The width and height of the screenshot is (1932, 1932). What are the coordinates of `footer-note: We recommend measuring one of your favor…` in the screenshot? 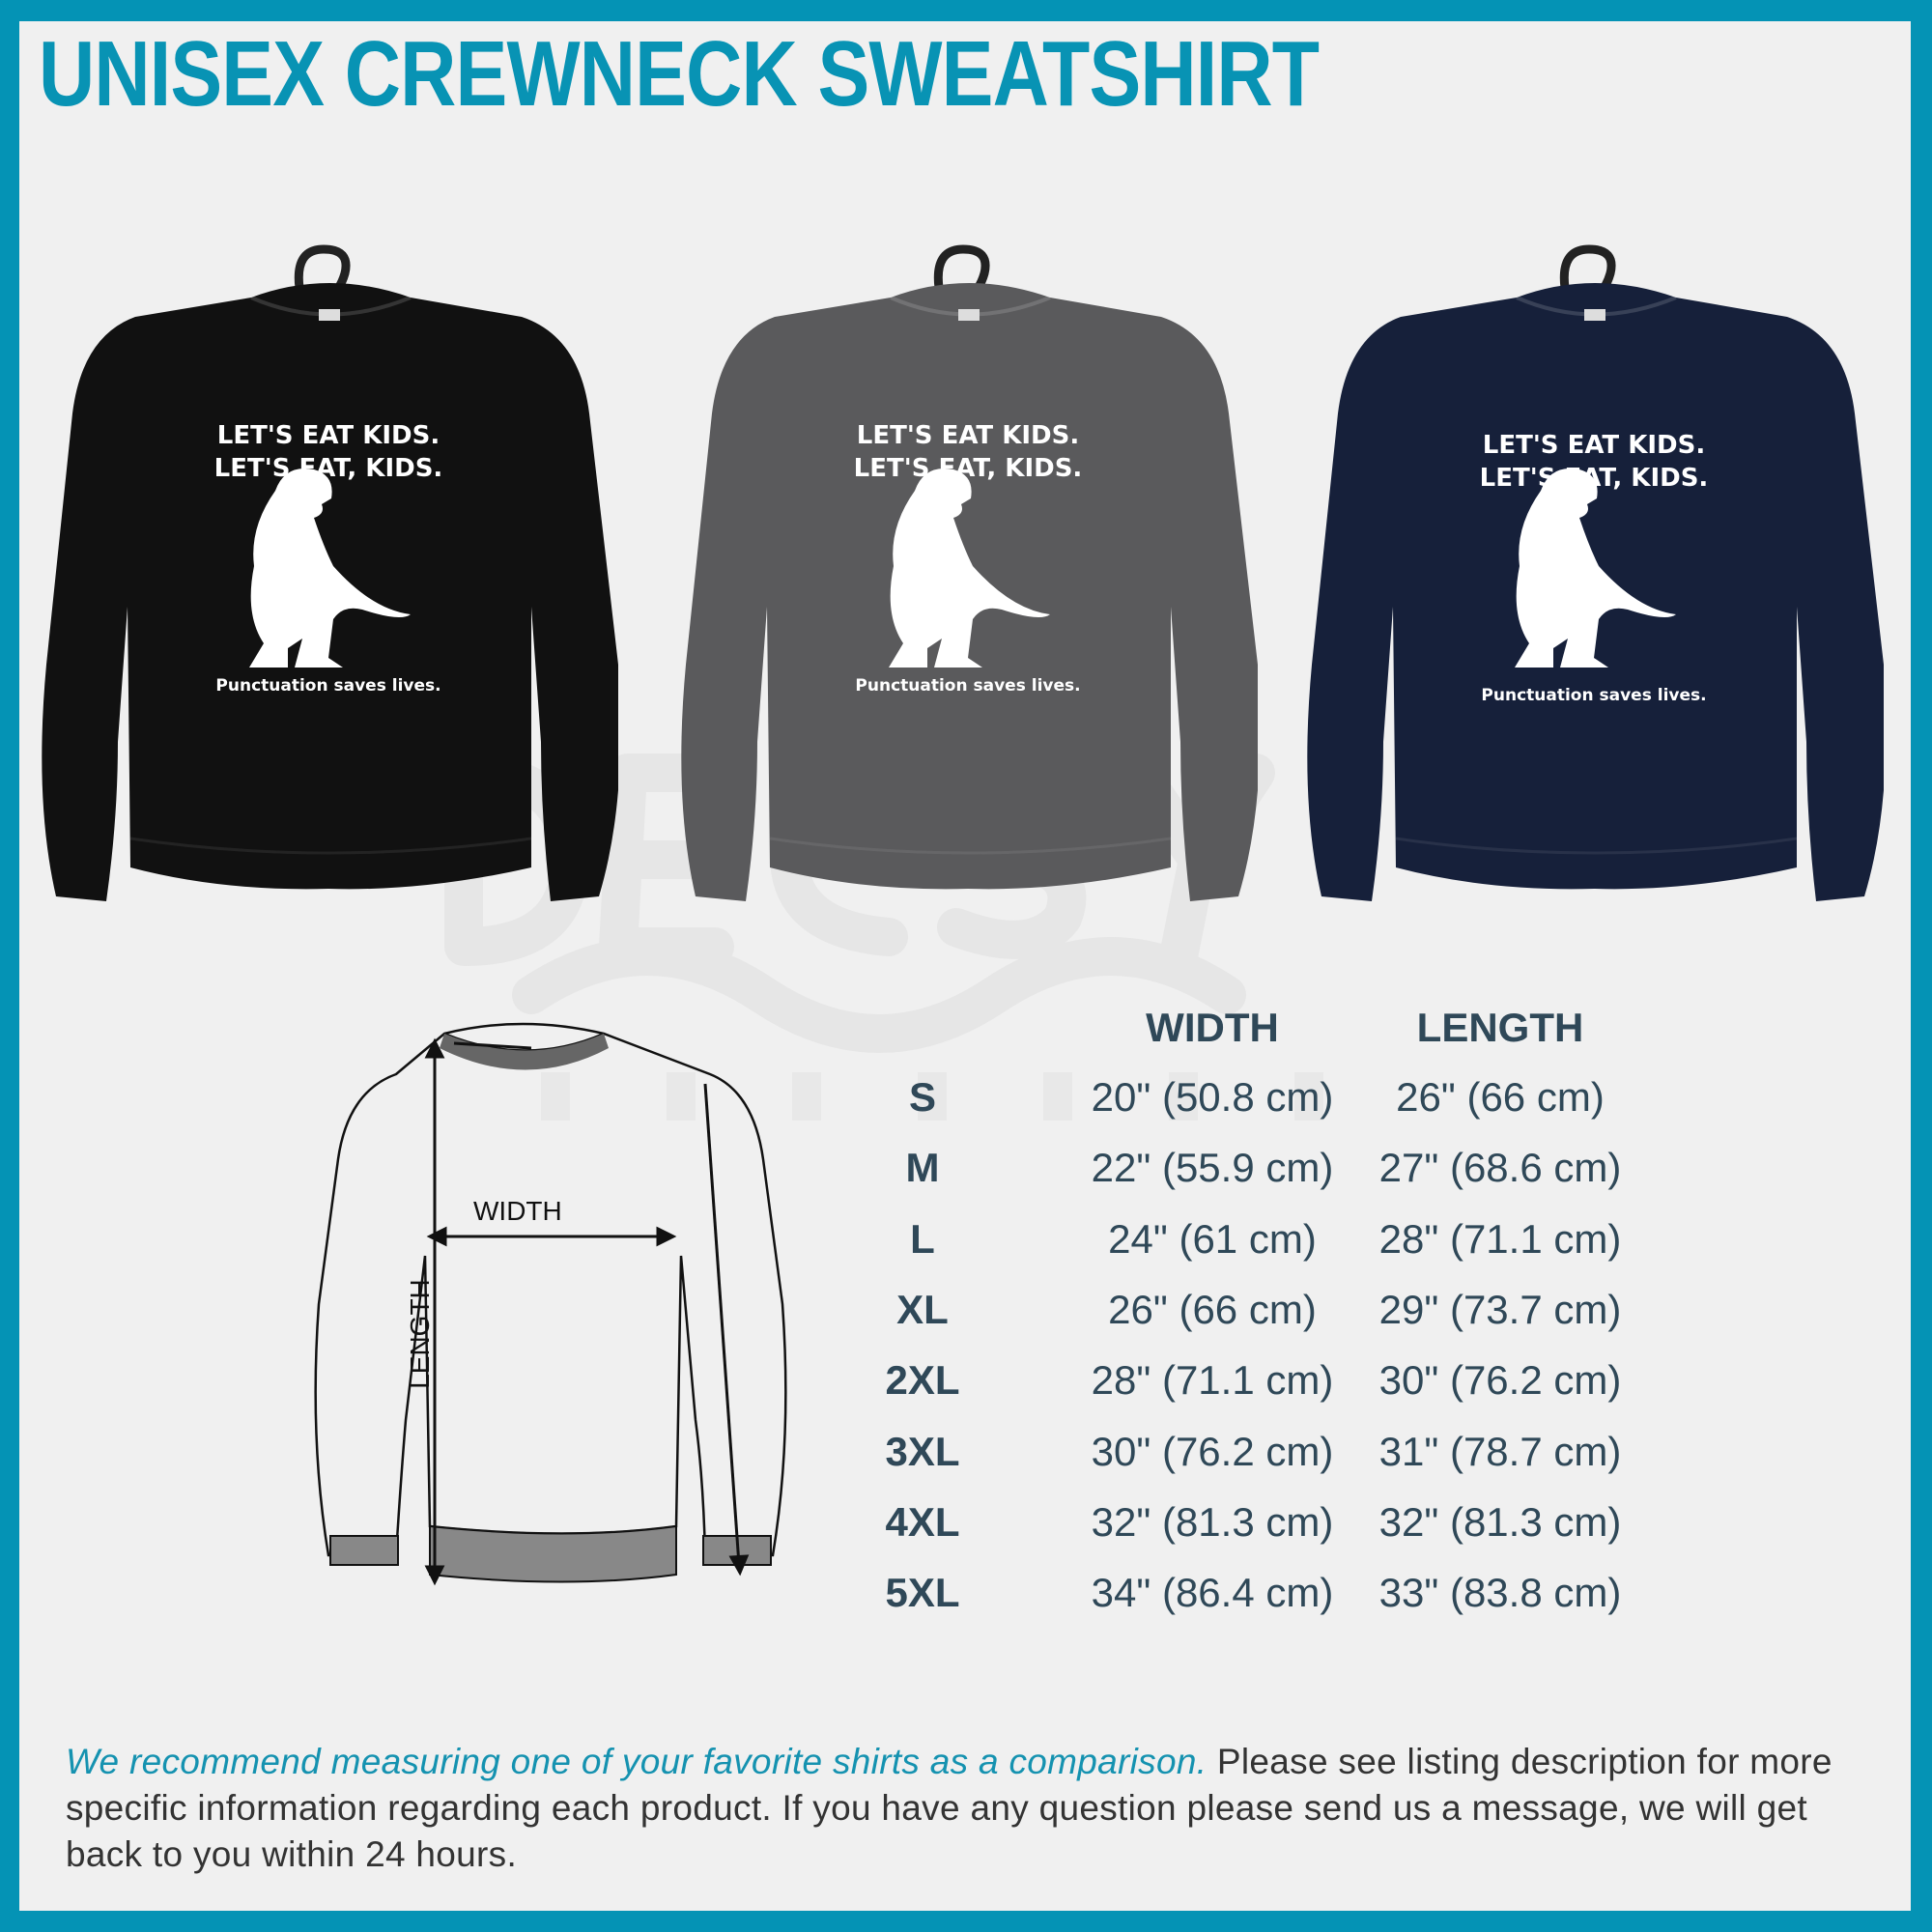 It's located at (964, 1808).